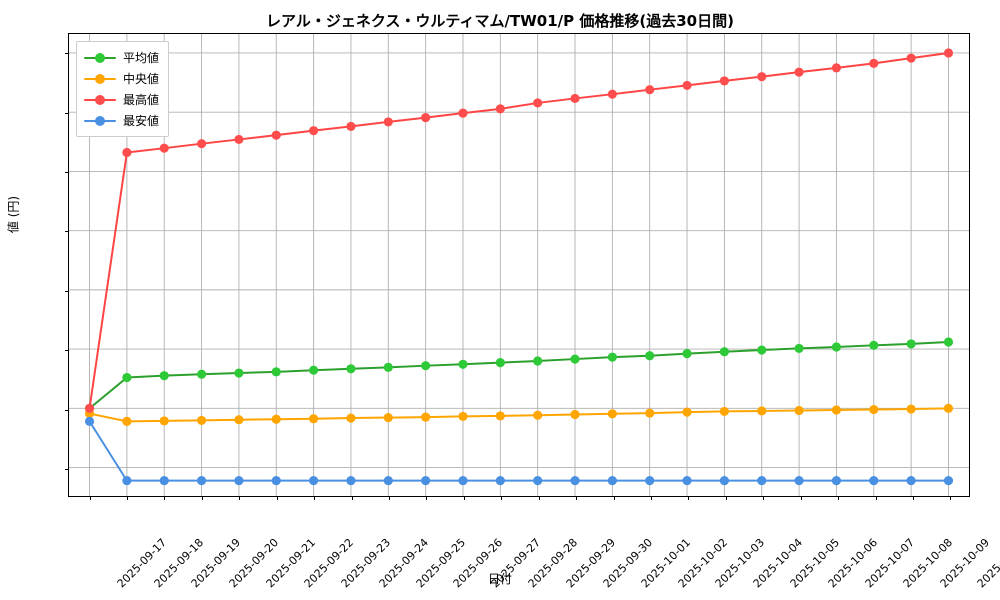 Image resolution: width=1000 pixels, height=600 pixels. I want to click on legend-item: 中央値, so click(121, 78).